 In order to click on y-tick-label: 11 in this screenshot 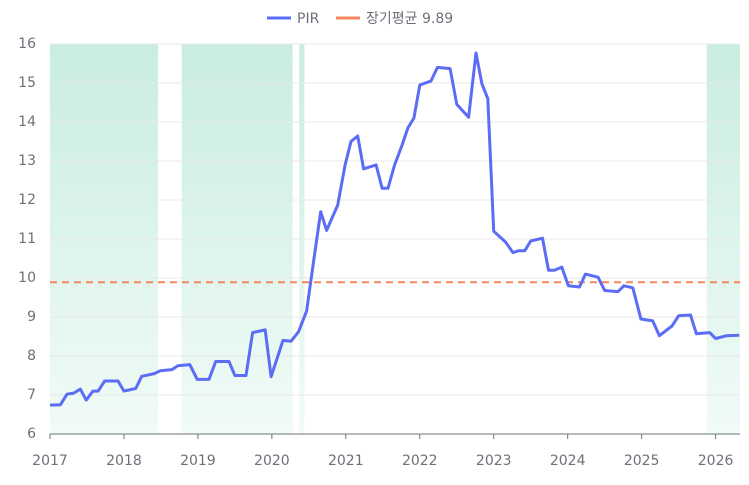, I will do `click(27, 239)`.